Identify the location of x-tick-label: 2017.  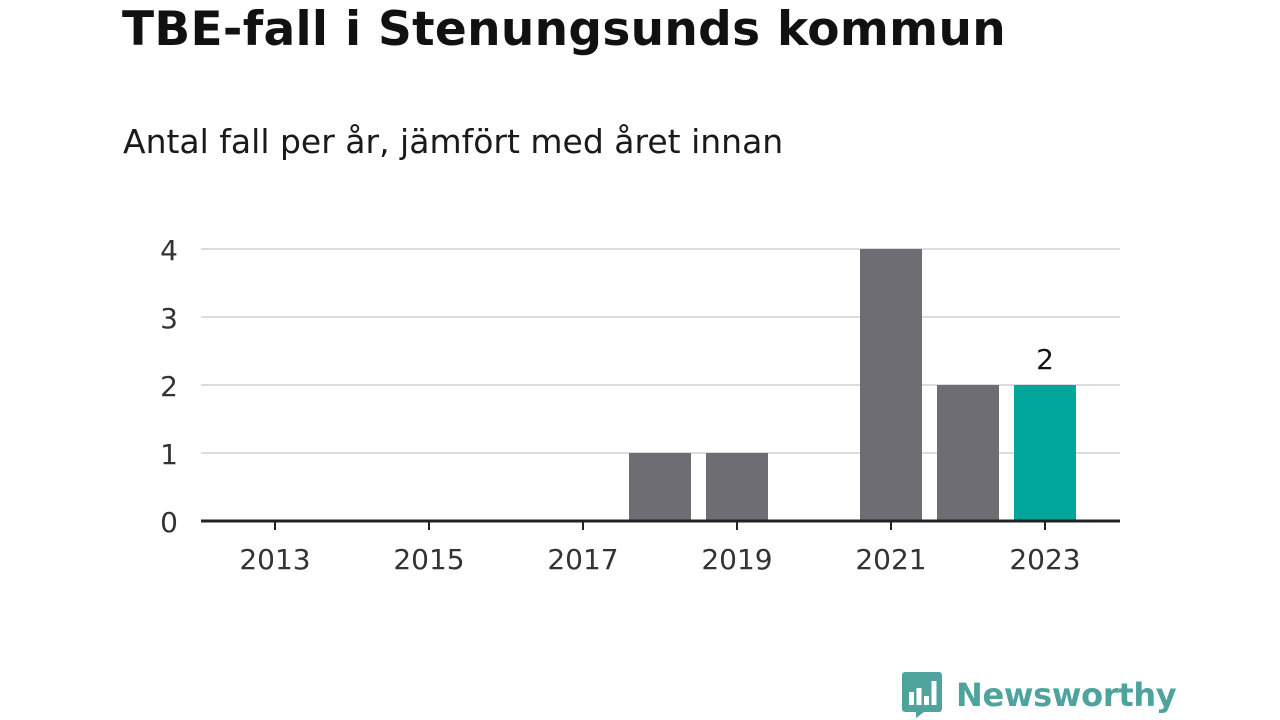
(582, 559).